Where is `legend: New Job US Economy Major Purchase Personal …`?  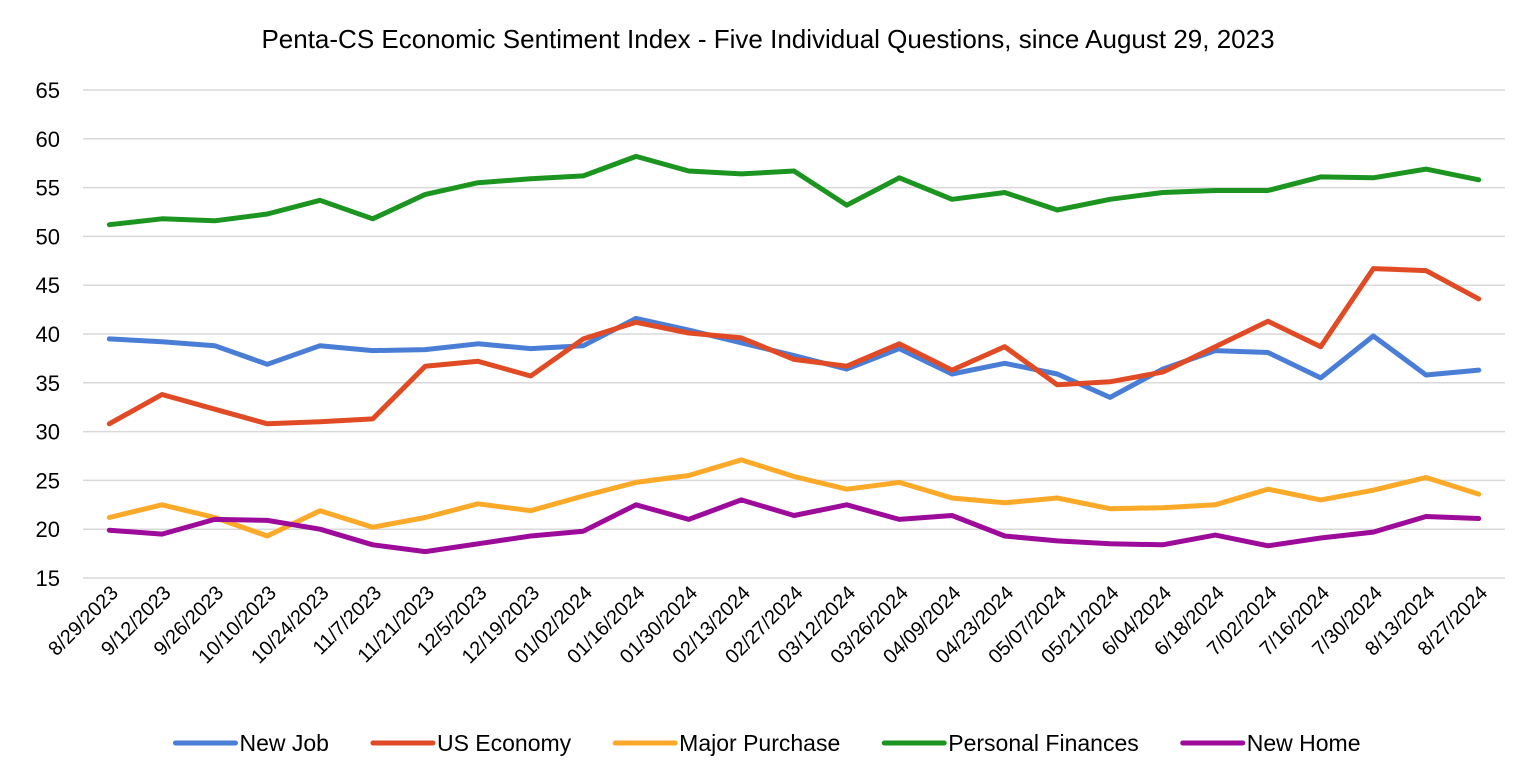 legend: New Job US Economy Major Purchase Personal … is located at coordinates (766, 743).